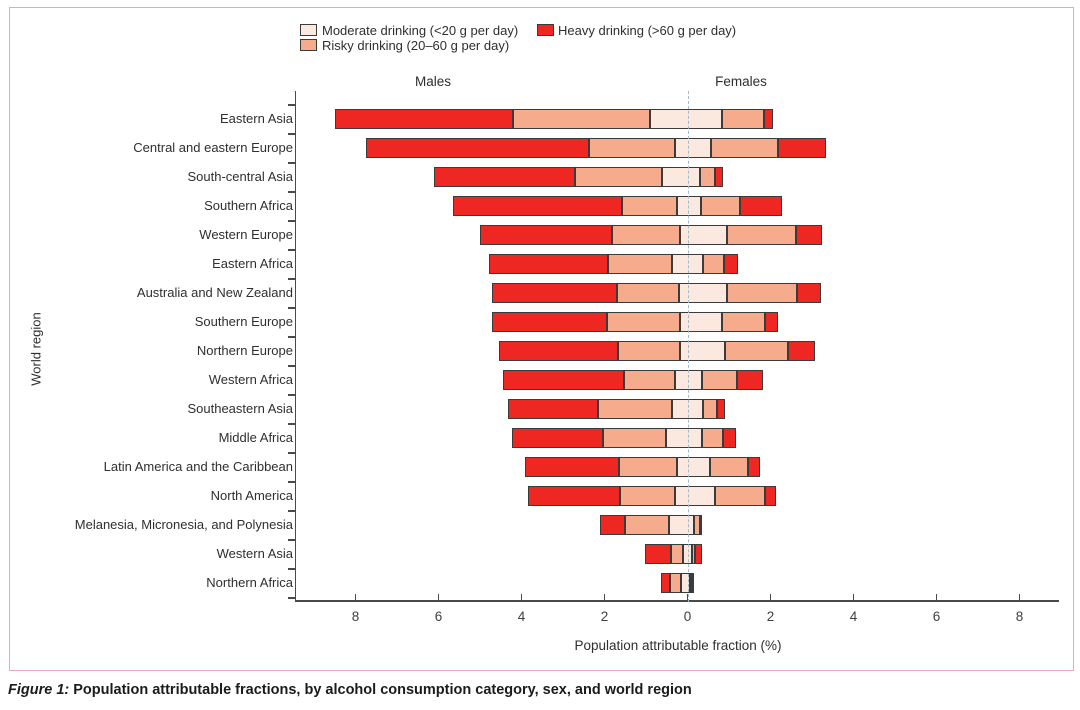 The width and height of the screenshot is (1080, 710). I want to click on x-axis-tick-label: 6, so click(936, 616).